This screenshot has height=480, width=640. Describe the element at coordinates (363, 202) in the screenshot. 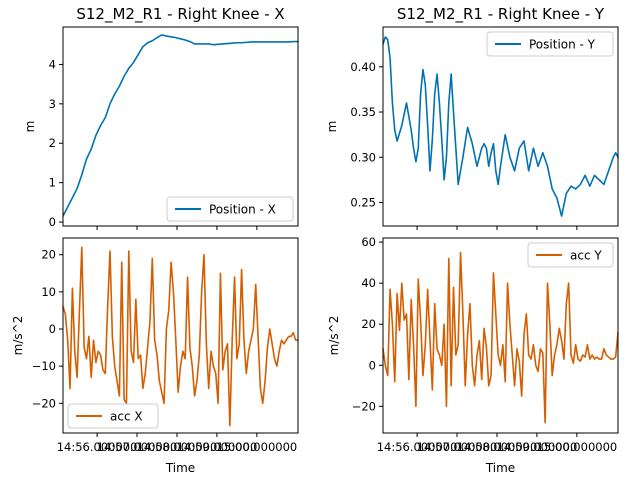

I see `y-tick-label: 0.25` at that location.